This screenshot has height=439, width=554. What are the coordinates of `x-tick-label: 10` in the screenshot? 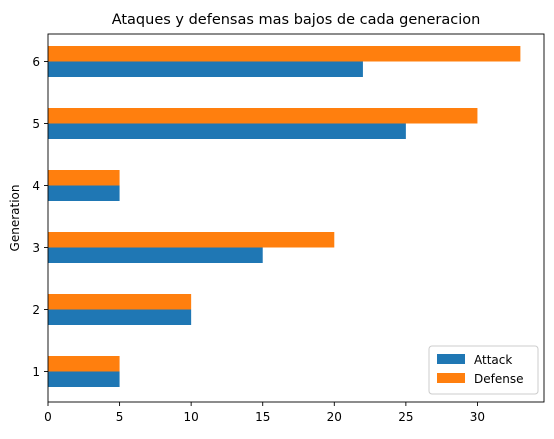 It's located at (191, 417).